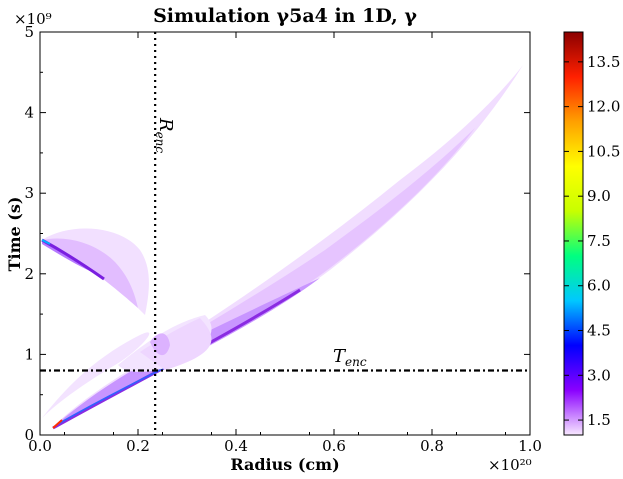  What do you see at coordinates (29, 193) in the screenshot?
I see `y-tick-label: 3` at bounding box center [29, 193].